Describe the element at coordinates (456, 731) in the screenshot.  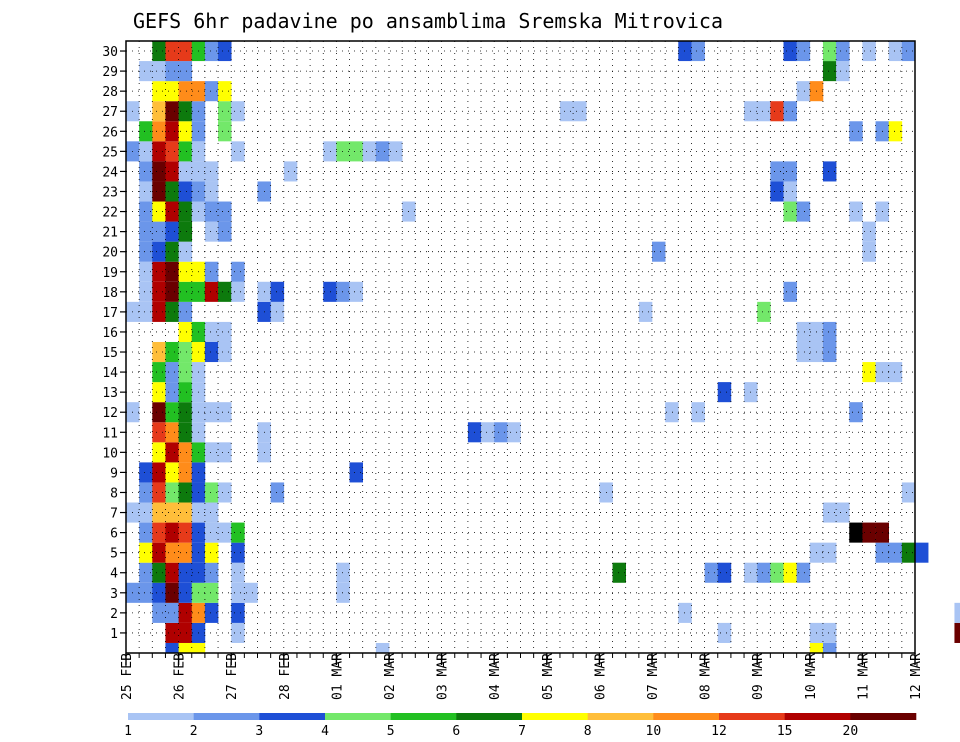
I see `legend-label: 6` at that location.